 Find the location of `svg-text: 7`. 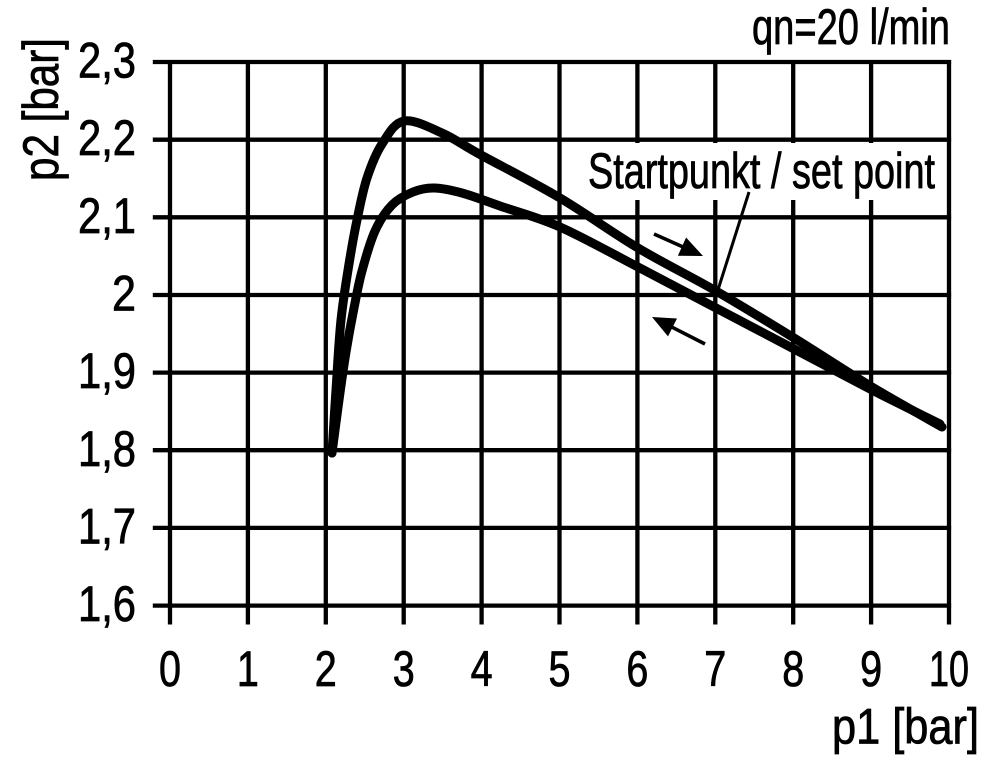

svg-text: 7 is located at coordinates (715, 669).